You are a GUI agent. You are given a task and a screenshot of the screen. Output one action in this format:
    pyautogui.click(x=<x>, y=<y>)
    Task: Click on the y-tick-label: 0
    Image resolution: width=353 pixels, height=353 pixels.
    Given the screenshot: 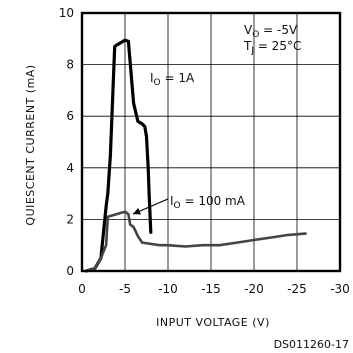 What is the action you would take?
    pyautogui.click(x=70, y=271)
    